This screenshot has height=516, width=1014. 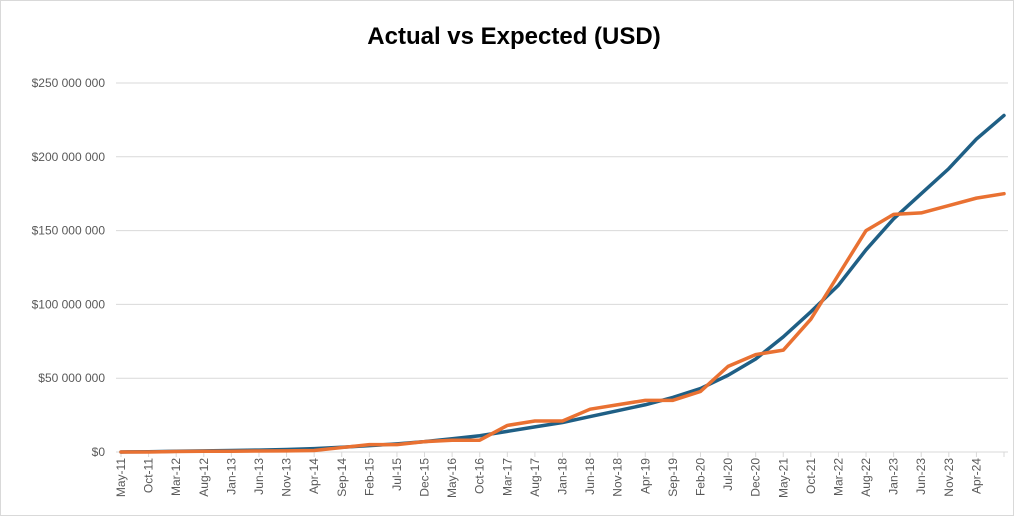 What do you see at coordinates (176, 477) in the screenshot?
I see `x-tick-label: Mar-12` at bounding box center [176, 477].